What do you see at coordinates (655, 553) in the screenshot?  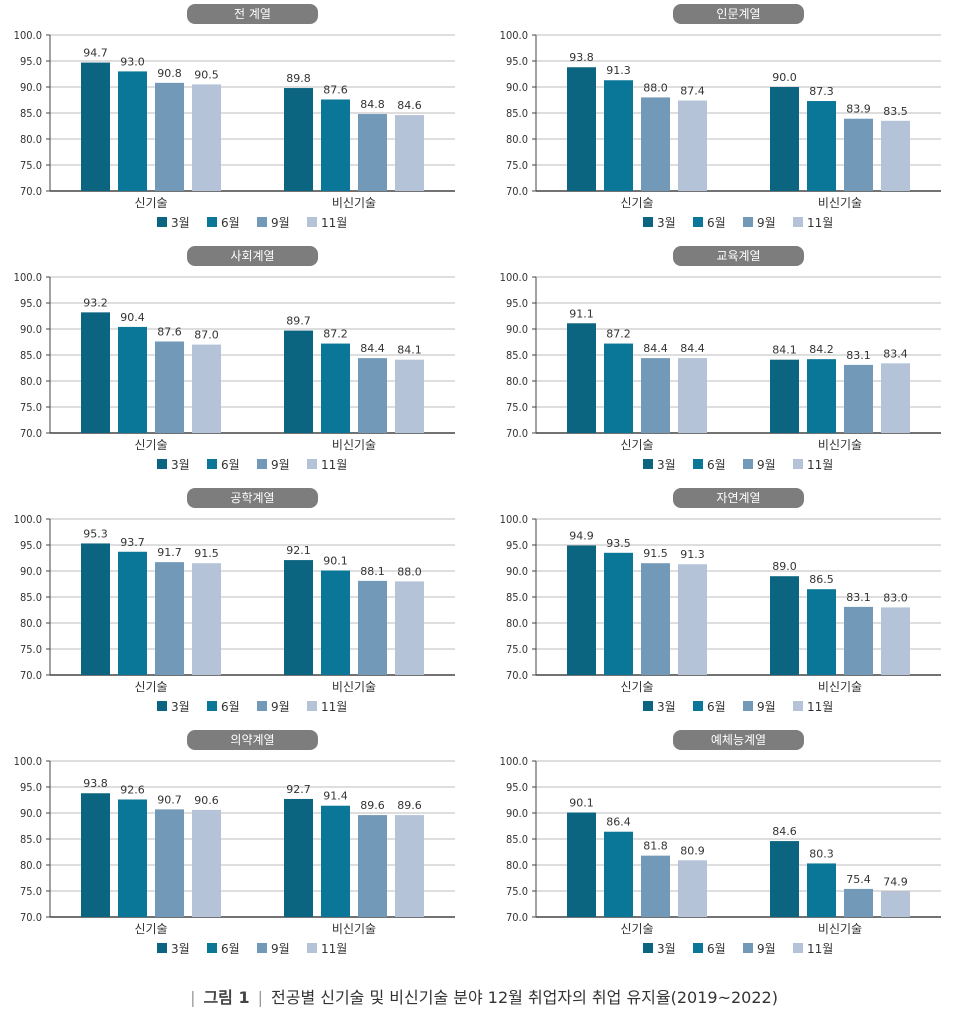 I see `data-label: 91.5` at bounding box center [655, 553].